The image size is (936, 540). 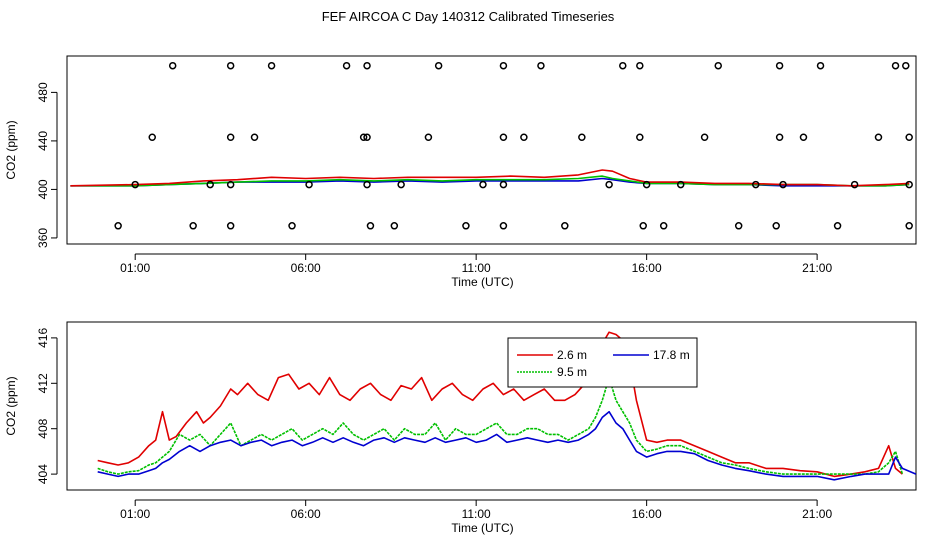 What do you see at coordinates (43, 92) in the screenshot?
I see `y-tick-label: 480` at bounding box center [43, 92].